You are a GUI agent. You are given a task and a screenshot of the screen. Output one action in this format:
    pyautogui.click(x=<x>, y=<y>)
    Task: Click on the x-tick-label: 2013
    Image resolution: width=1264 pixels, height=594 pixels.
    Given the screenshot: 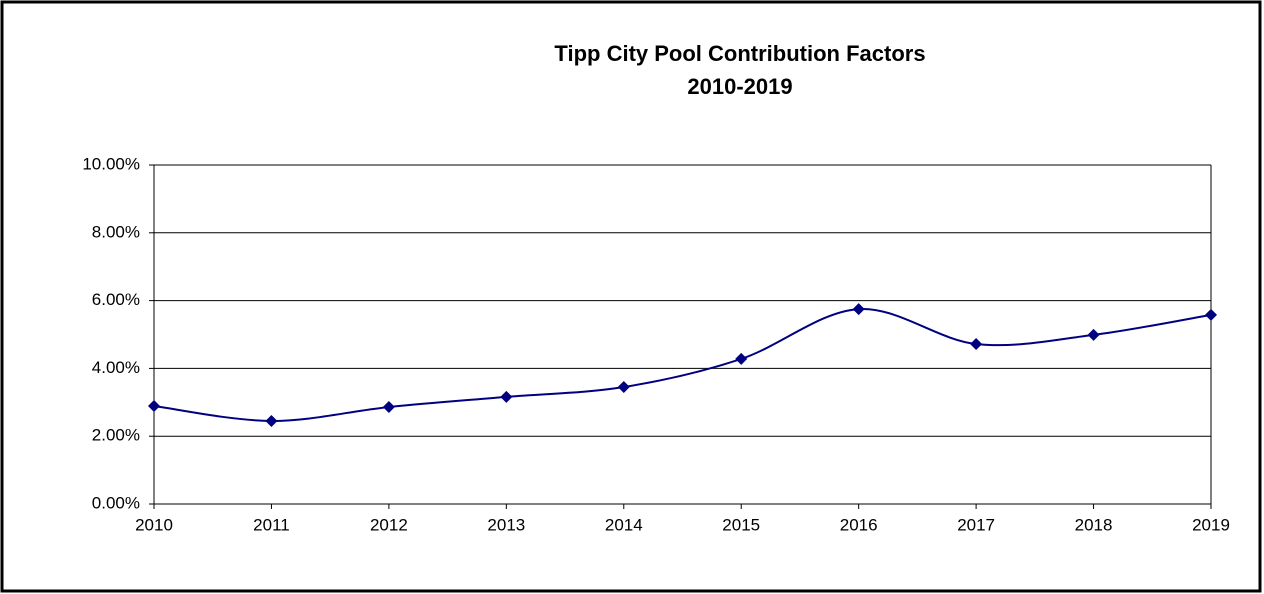 What is the action you would take?
    pyautogui.click(x=506, y=524)
    